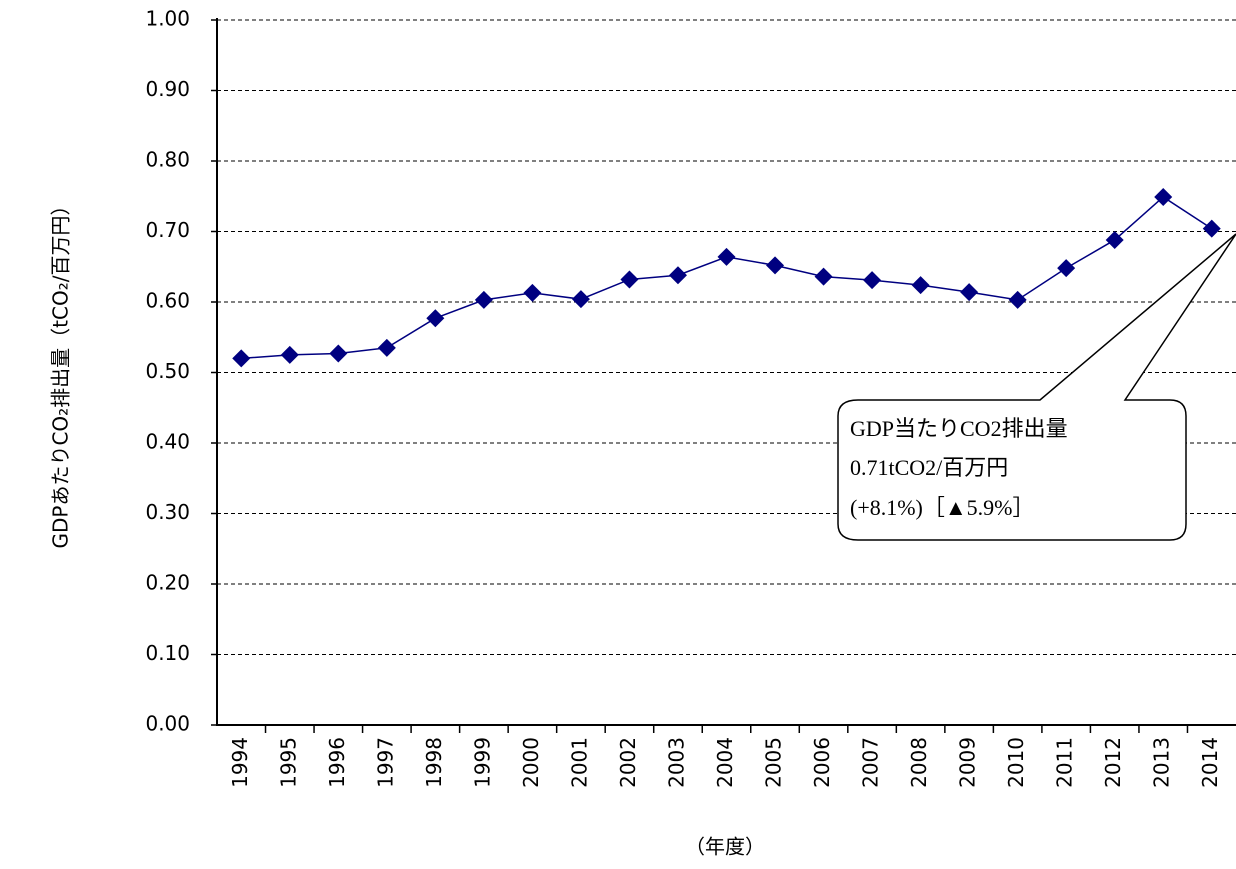  Describe the element at coordinates (871, 762) in the screenshot. I see `x-tick-label: 2007` at that location.